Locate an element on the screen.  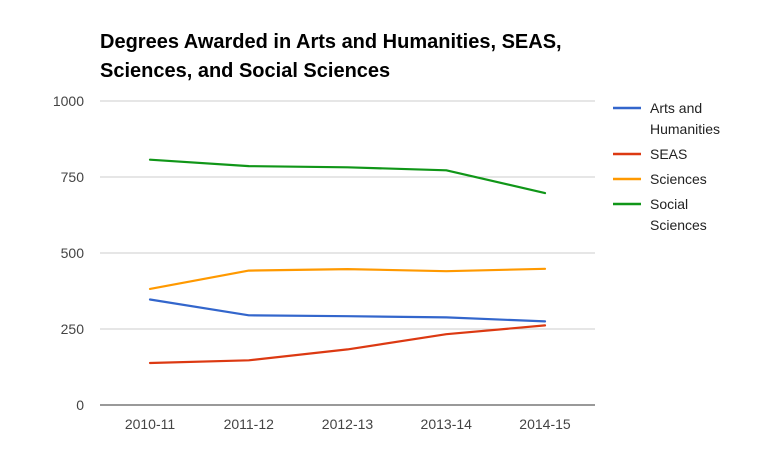
chart-title-line-2: Sciences, and Social Sciences is located at coordinates (245, 71).